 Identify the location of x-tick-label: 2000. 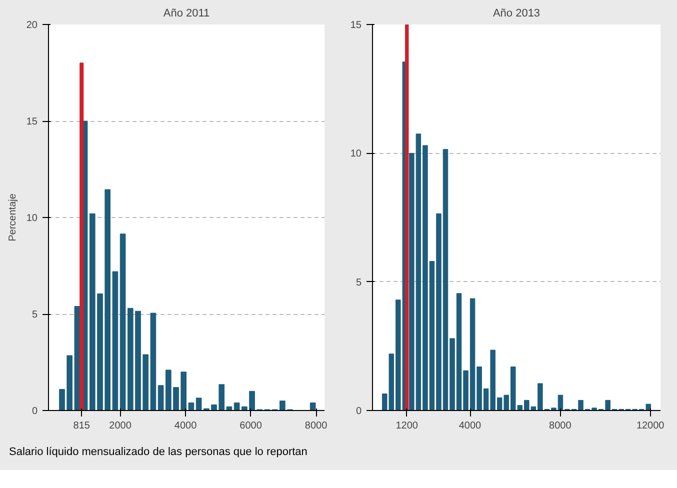
(120, 426).